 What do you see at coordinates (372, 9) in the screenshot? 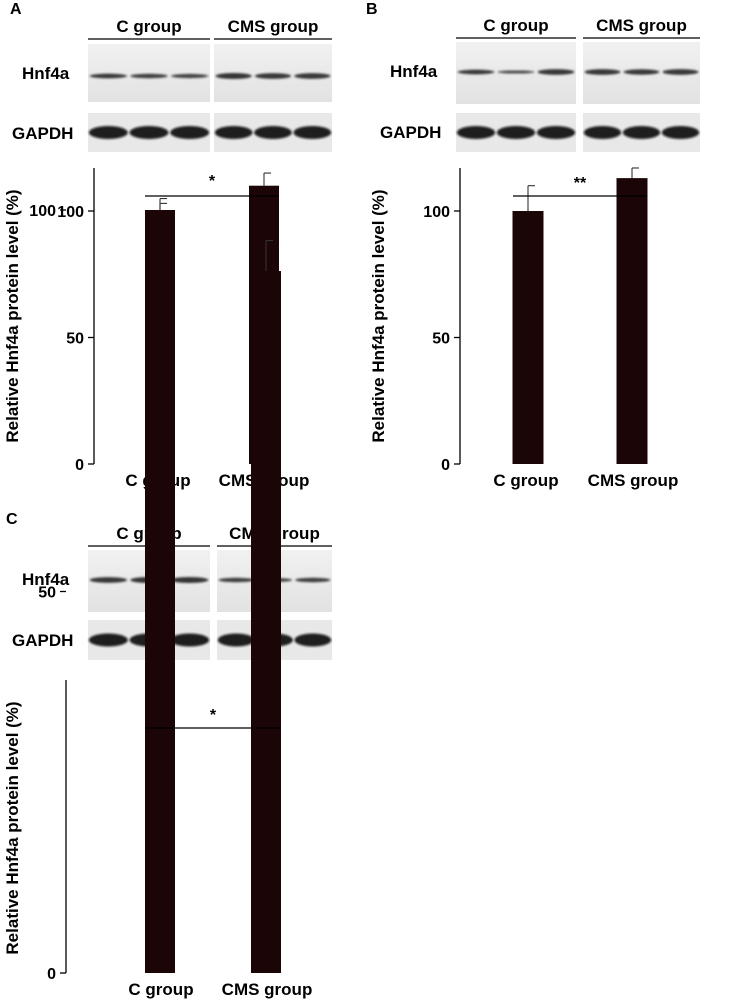
I see `panel-letter: B` at bounding box center [372, 9].